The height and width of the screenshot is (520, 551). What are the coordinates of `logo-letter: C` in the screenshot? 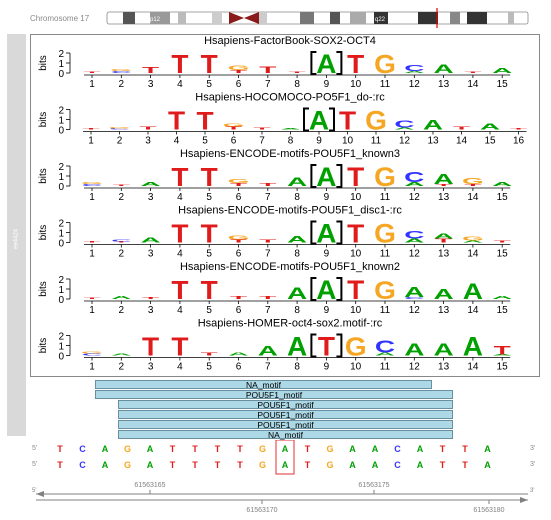 It's located at (414, 68).